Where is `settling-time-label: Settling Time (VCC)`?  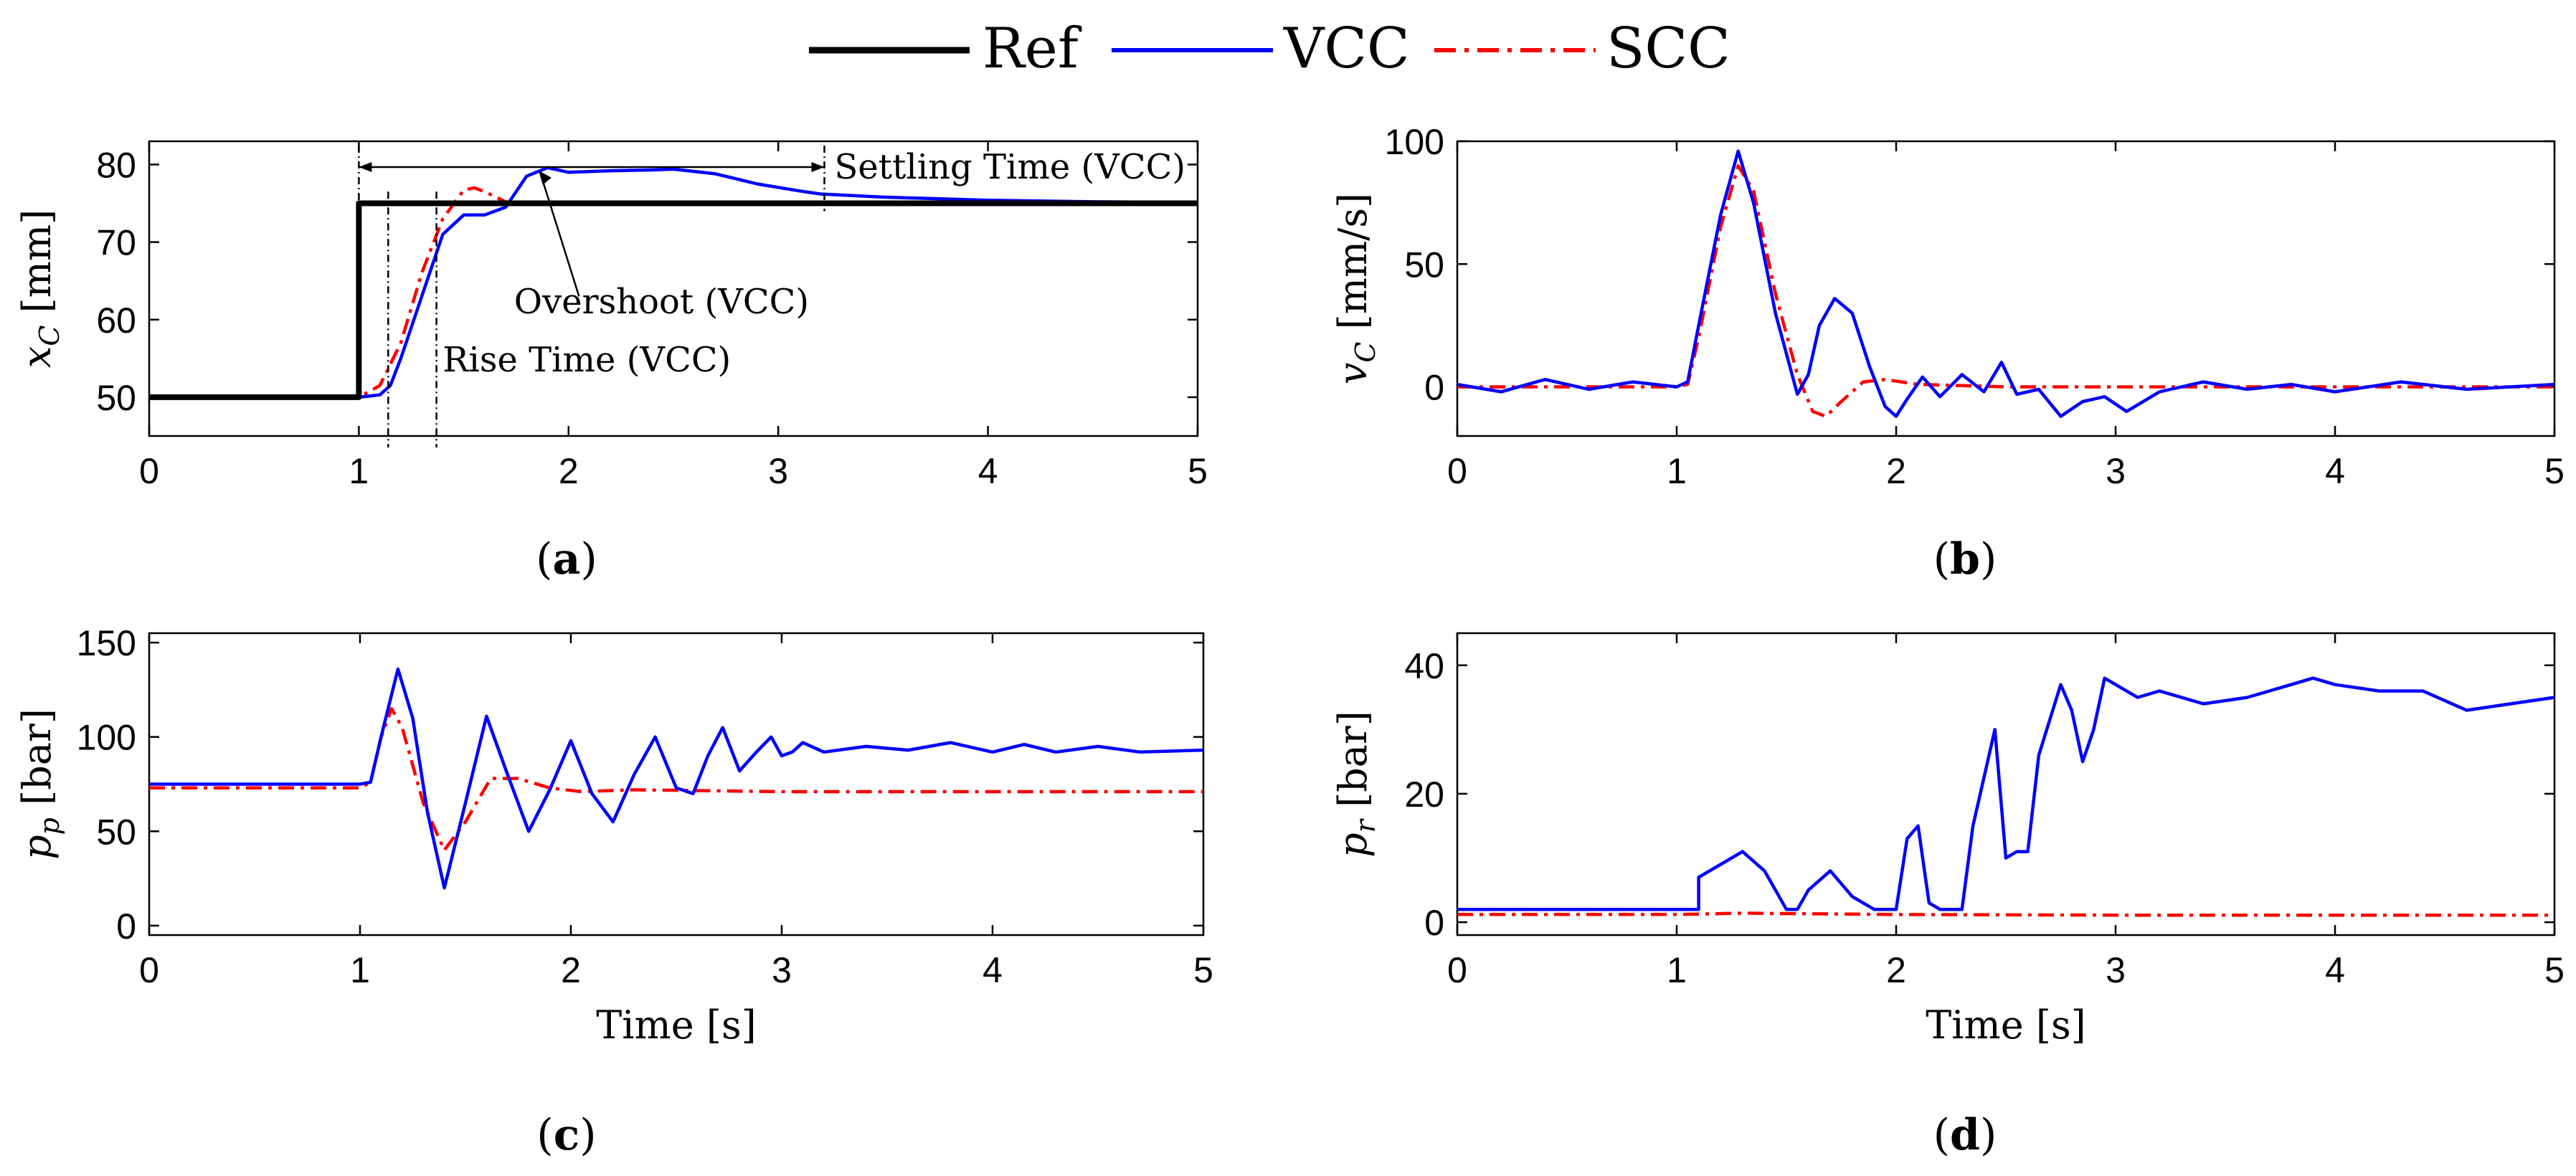
settling-time-label: Settling Time (VCC) is located at coordinates (1010, 167).